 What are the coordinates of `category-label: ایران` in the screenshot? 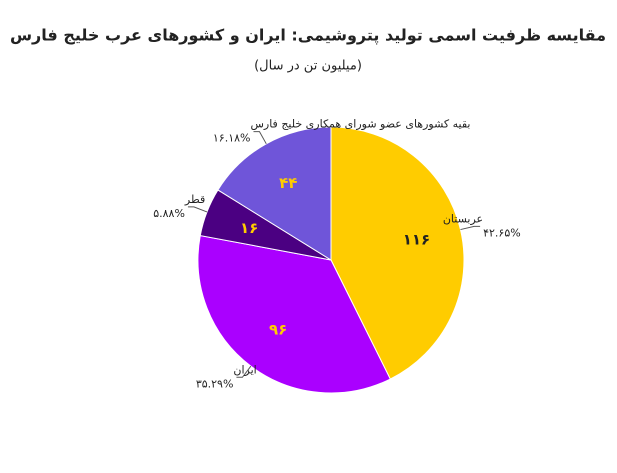 It's located at (244, 369).